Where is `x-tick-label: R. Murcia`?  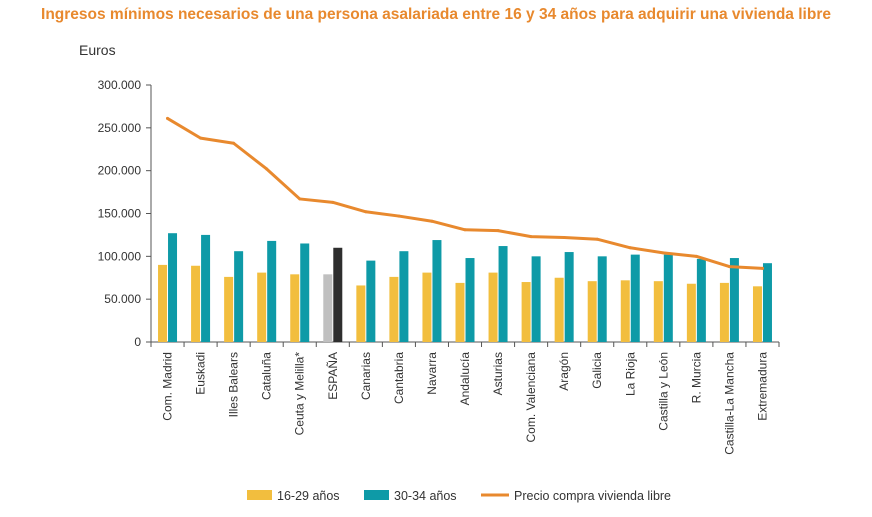 x-tick-label: R. Murcia is located at coordinates (696, 378).